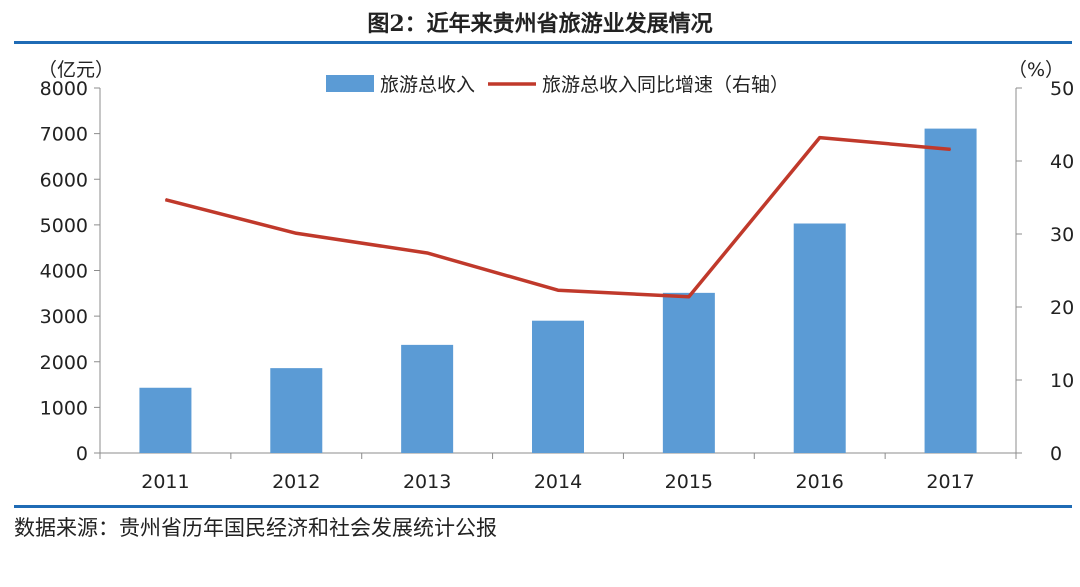 This screenshot has height=587, width=1080. I want to click on legend-line-label: 旅游总收入同比增速（右轴）, so click(665, 85).